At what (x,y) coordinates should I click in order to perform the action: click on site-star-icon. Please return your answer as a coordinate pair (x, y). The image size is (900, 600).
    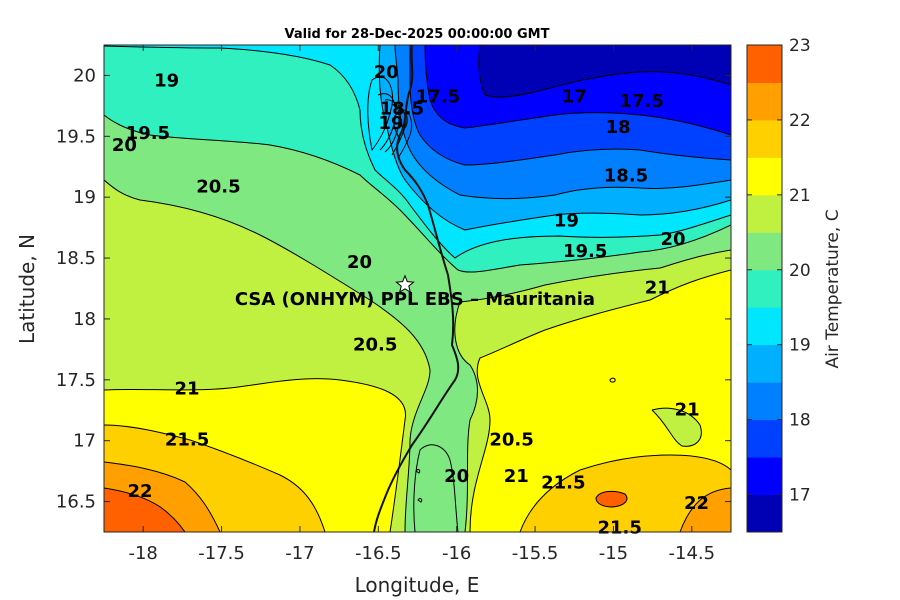
    Looking at the image, I should click on (405, 284).